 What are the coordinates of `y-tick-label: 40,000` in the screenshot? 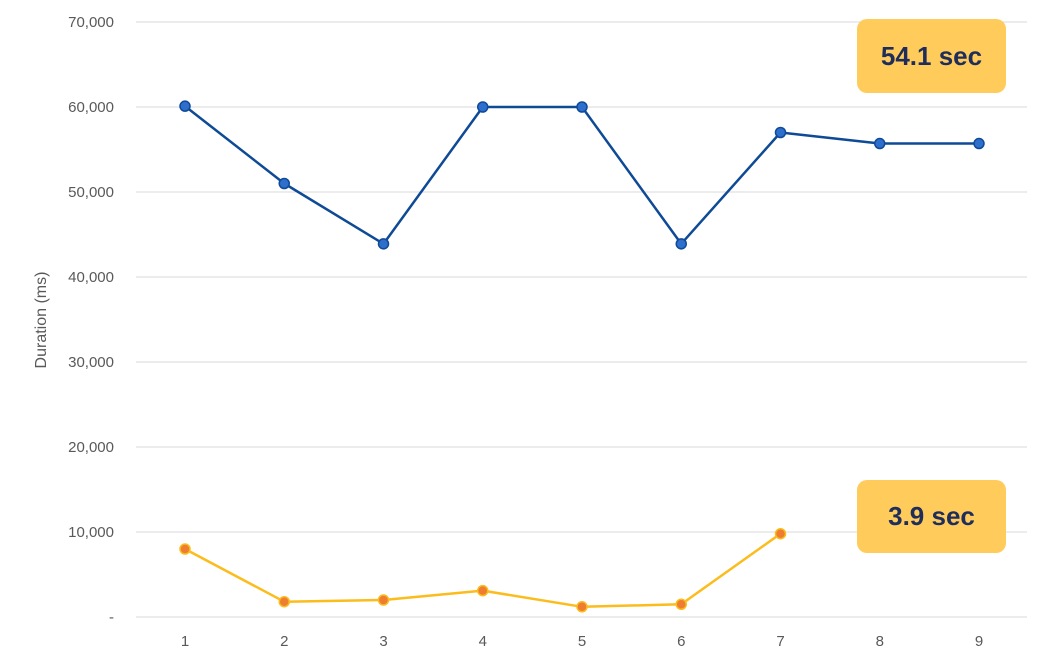 It's located at (91, 277).